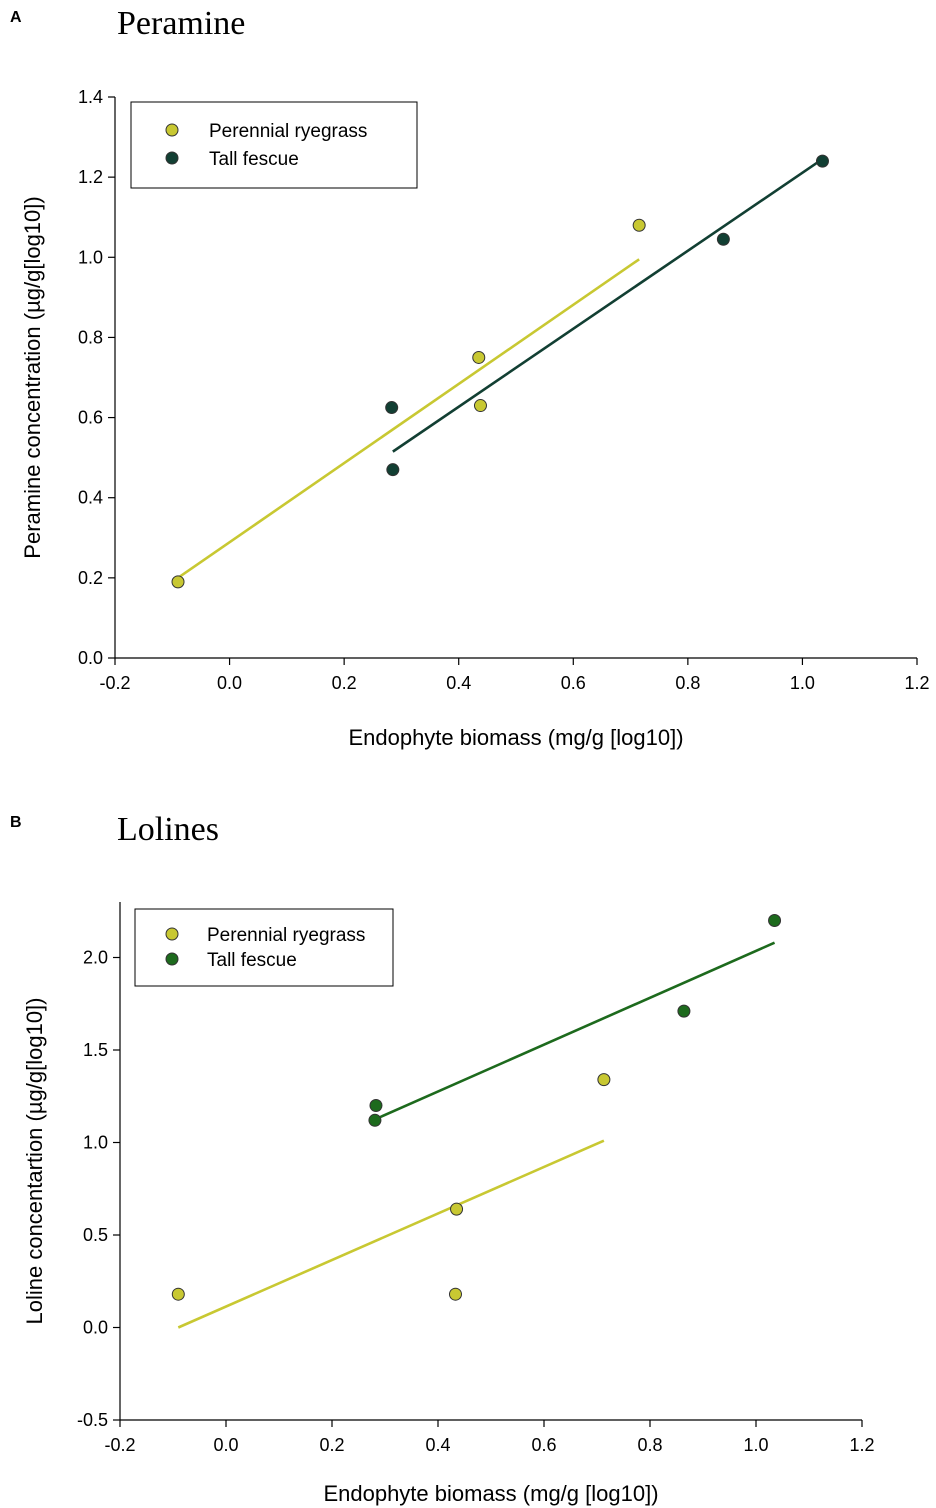  I want to click on chart-title: Lolines, so click(168, 829).